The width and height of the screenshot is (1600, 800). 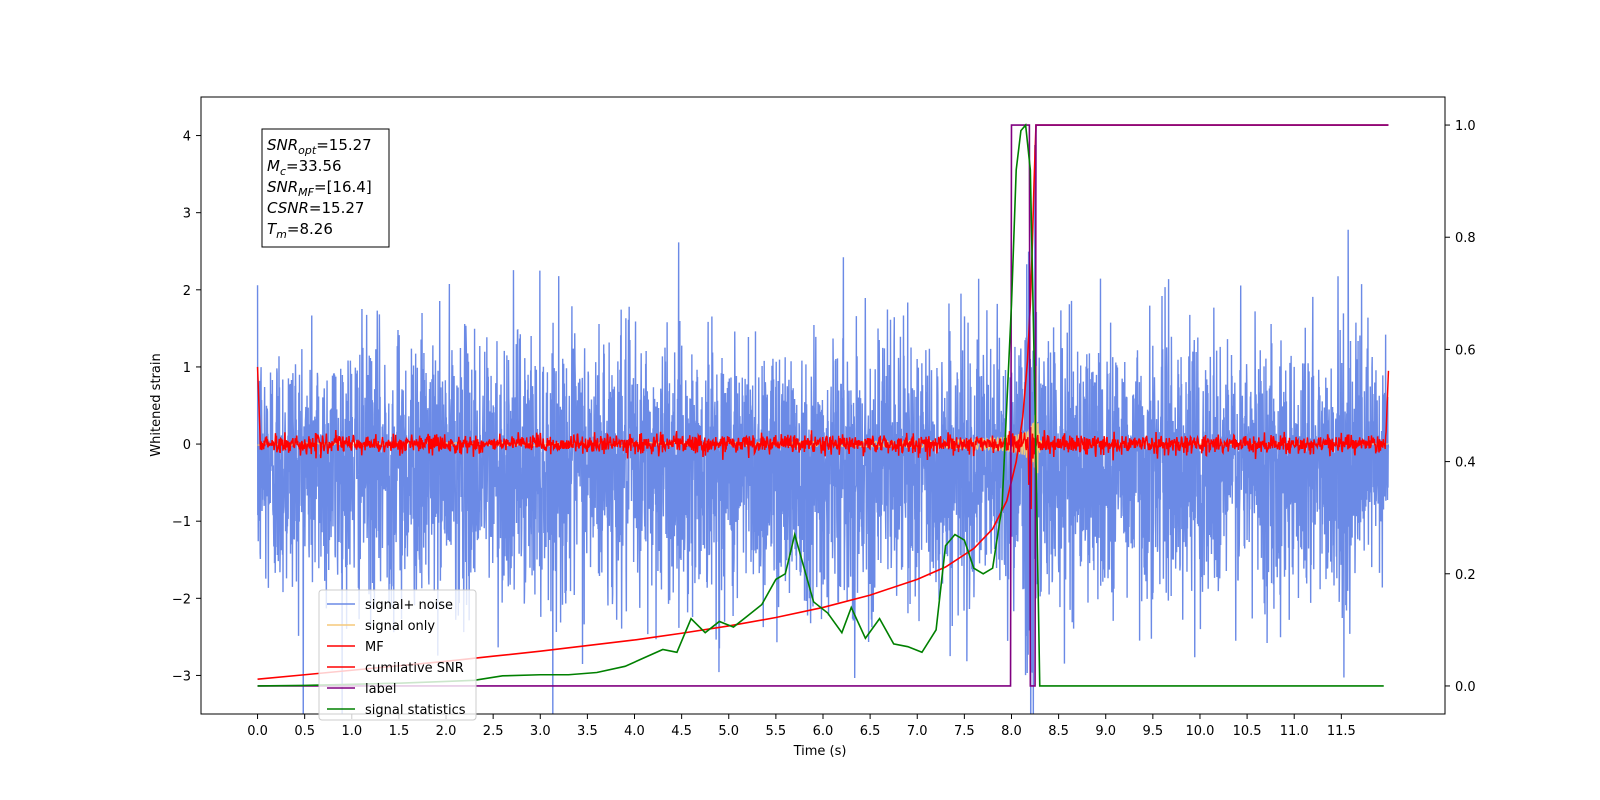 What do you see at coordinates (1341, 731) in the screenshot?
I see `x-tick-label: 11.5` at bounding box center [1341, 731].